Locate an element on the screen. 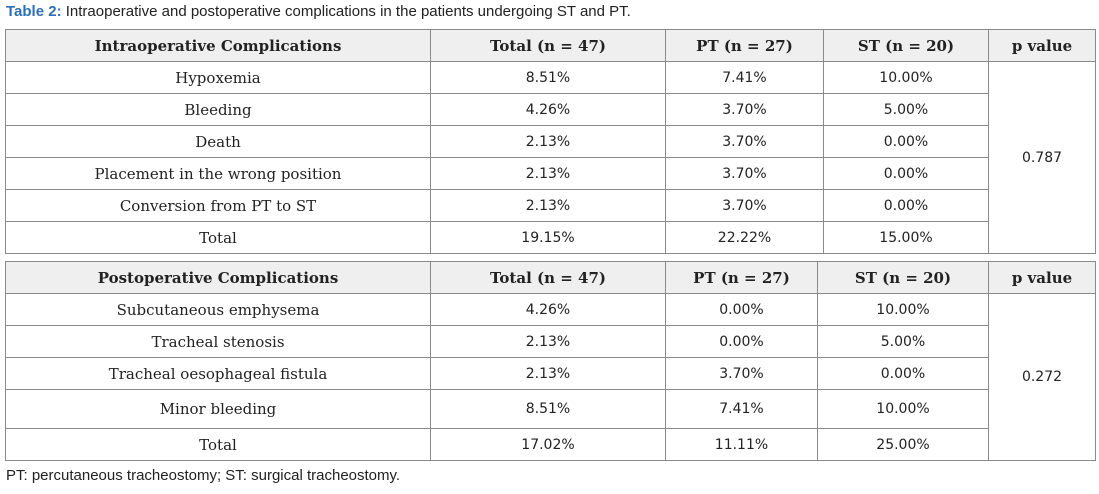 This screenshot has width=1099, height=494. complication-label: Placement in the wrong position is located at coordinates (218, 173).